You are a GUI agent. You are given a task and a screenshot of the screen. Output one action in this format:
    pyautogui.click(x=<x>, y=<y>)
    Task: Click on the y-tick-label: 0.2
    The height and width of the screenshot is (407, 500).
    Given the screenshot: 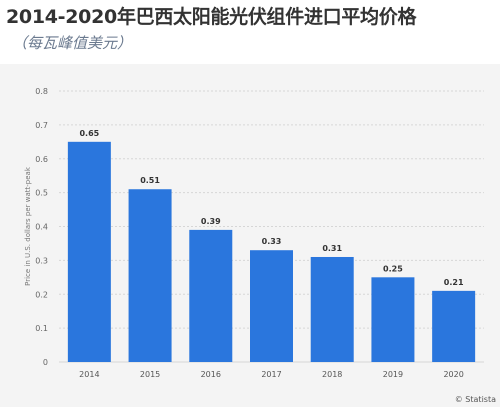 What is the action you would take?
    pyautogui.click(x=41, y=294)
    